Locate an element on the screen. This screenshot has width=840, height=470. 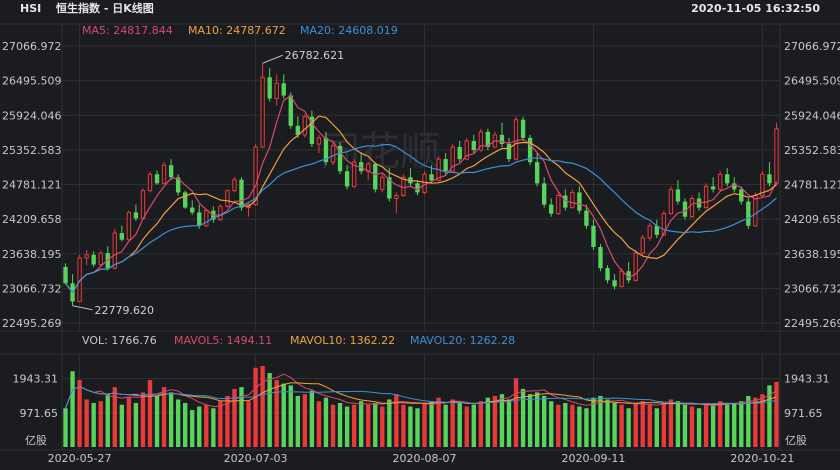
annotation-label: 22779.620 is located at coordinates (125, 310).